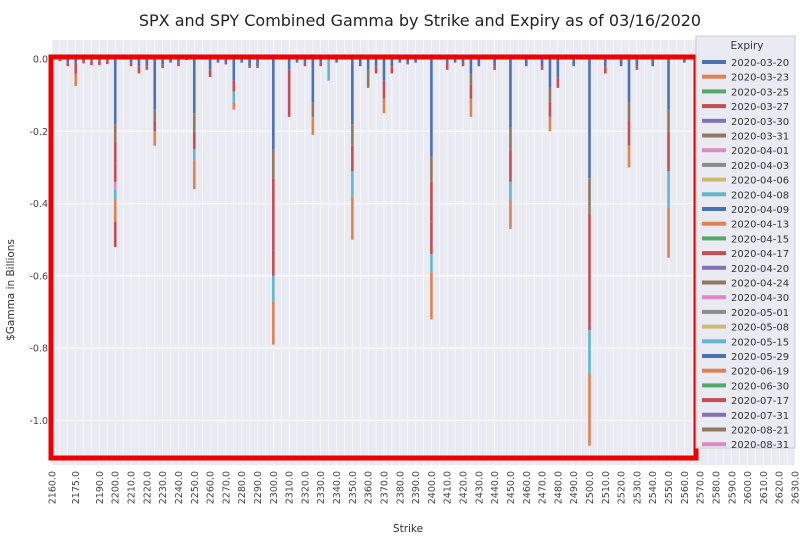 The width and height of the screenshot is (800, 538). I want to click on x-tick-label: 2200.0, so click(116, 487).